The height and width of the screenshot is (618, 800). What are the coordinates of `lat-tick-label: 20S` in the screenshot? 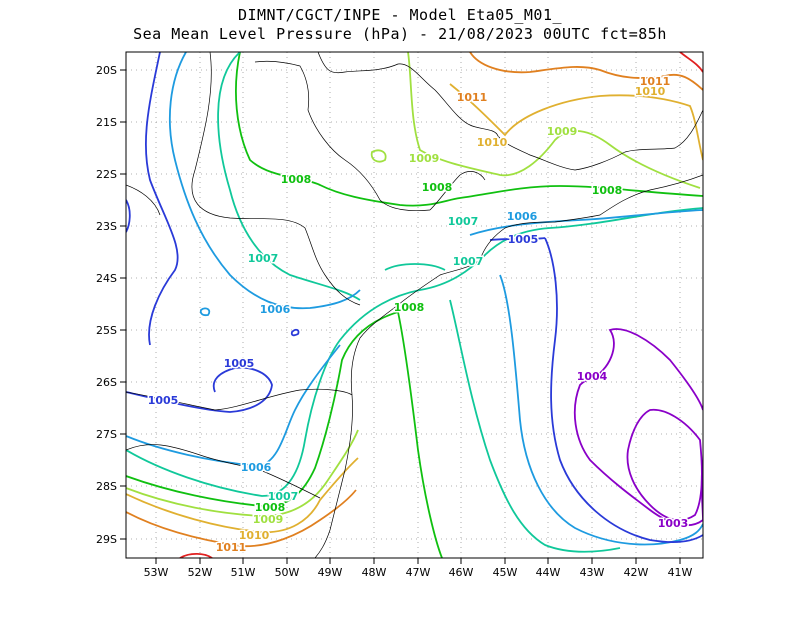 It's located at (106, 70).